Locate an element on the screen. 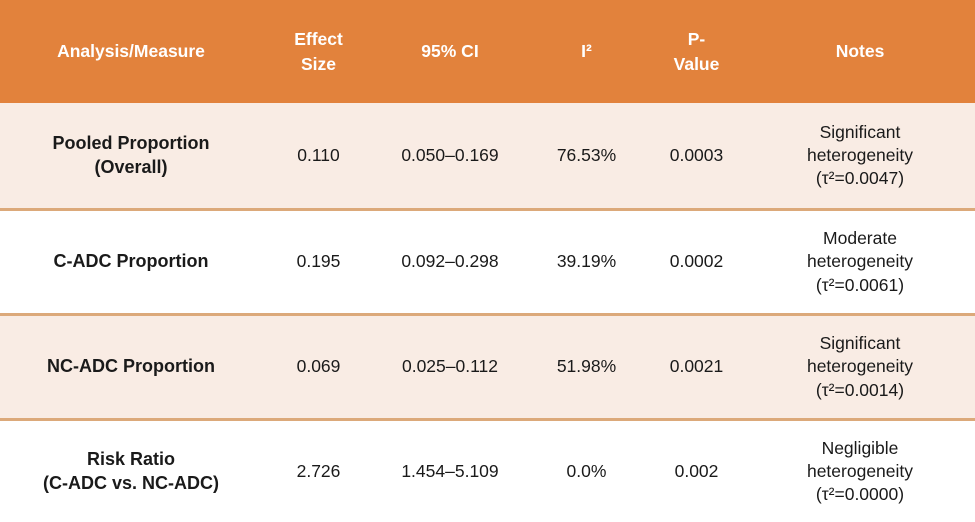 Image resolution: width=975 pixels, height=522 pixels. column-header-95-ci: 95% CI is located at coordinates (450, 51).